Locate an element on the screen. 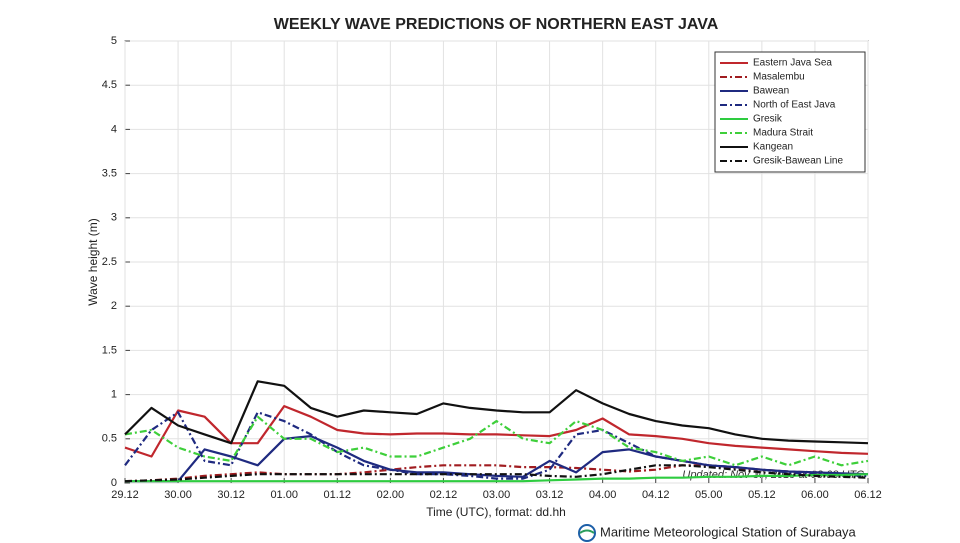 The image size is (960, 543). x-tick-label: 05.00 is located at coordinates (709, 495).